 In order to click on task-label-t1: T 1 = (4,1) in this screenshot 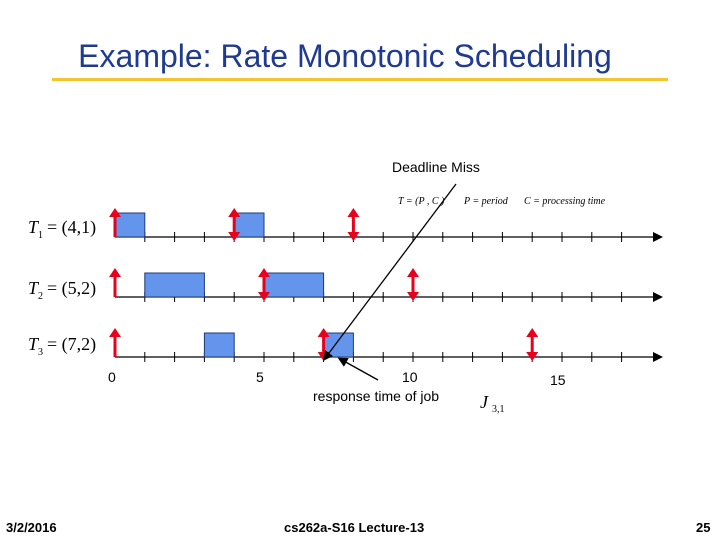, I will do `click(62, 229)`.